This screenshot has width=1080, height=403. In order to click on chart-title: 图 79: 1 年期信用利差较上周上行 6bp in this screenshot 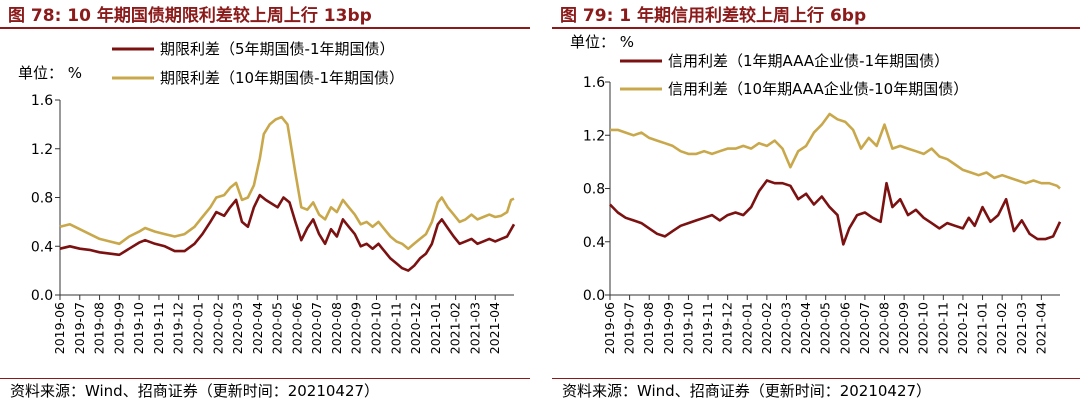, I will do `click(713, 16)`.